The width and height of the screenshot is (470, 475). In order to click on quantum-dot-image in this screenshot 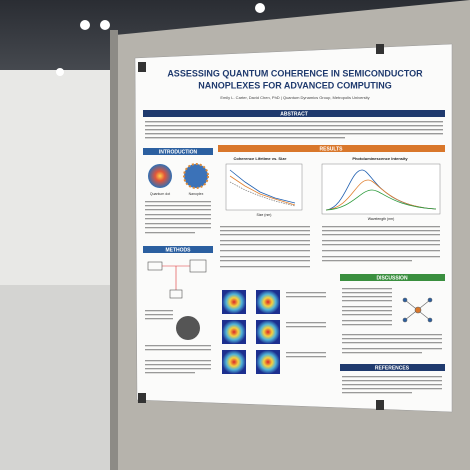, I will do `click(160, 176)`.